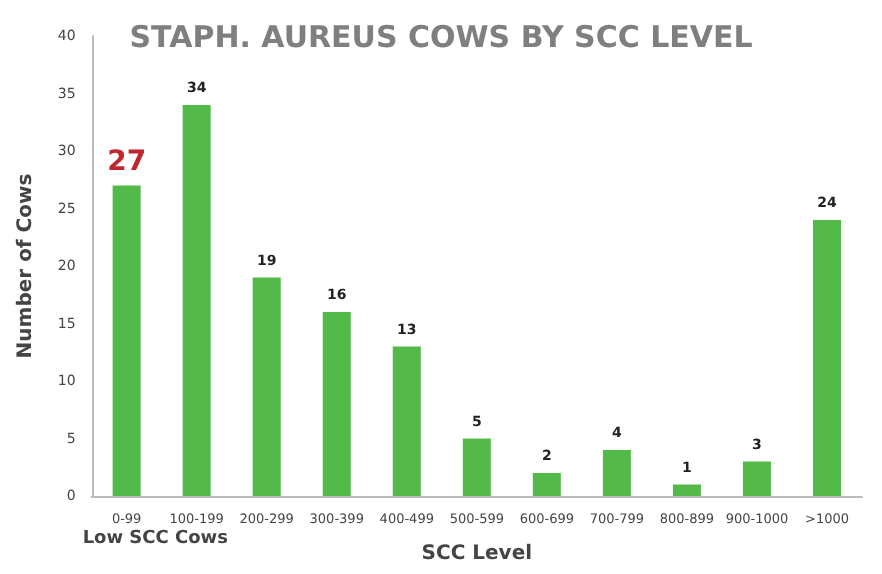 This screenshot has width=882, height=574. What do you see at coordinates (127, 161) in the screenshot?
I see `data-label: 27` at bounding box center [127, 161].